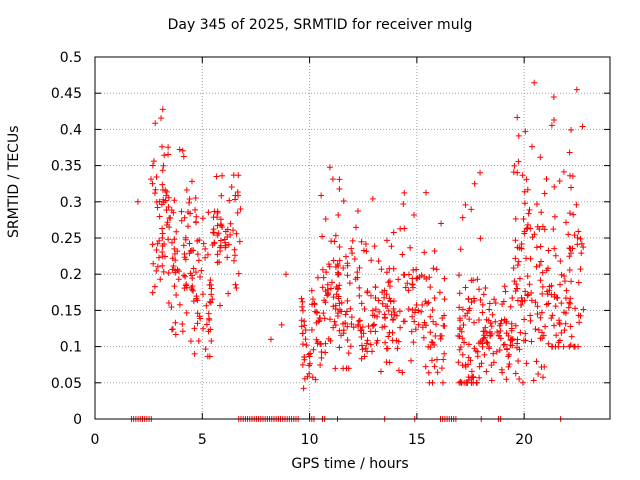 The height and width of the screenshot is (480, 640). I want to click on x-tick-label: 20, so click(524, 440).